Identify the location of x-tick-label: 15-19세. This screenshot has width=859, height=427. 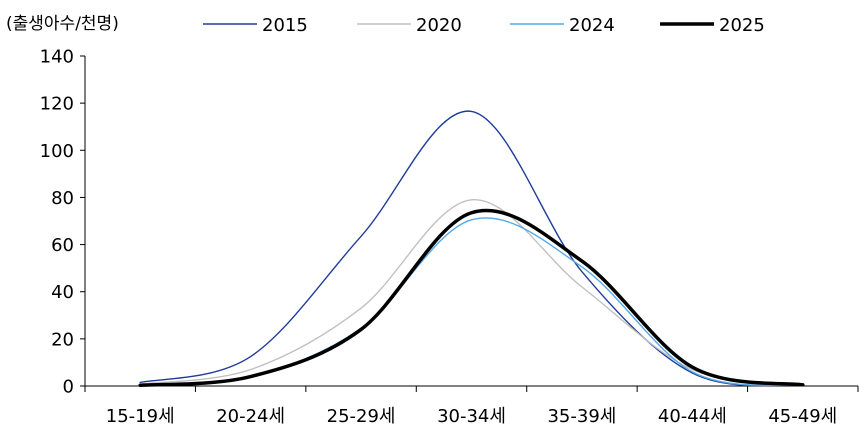
(140, 416).